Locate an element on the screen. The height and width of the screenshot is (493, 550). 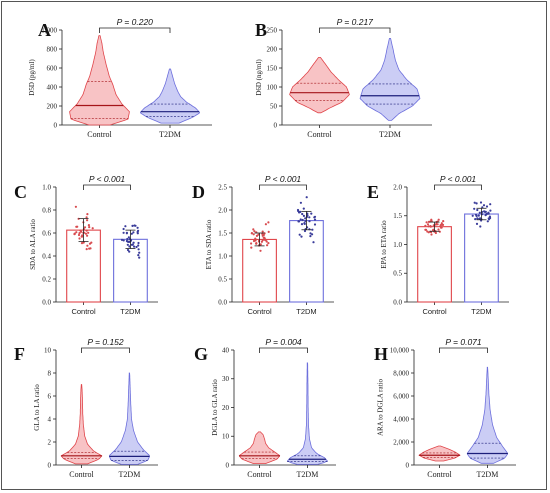
y-tick-label: 0.4 is located at coordinates (46, 256).